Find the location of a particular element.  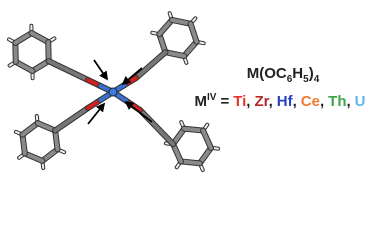

formula: M(OC6H5)4 is located at coordinates (283, 75).